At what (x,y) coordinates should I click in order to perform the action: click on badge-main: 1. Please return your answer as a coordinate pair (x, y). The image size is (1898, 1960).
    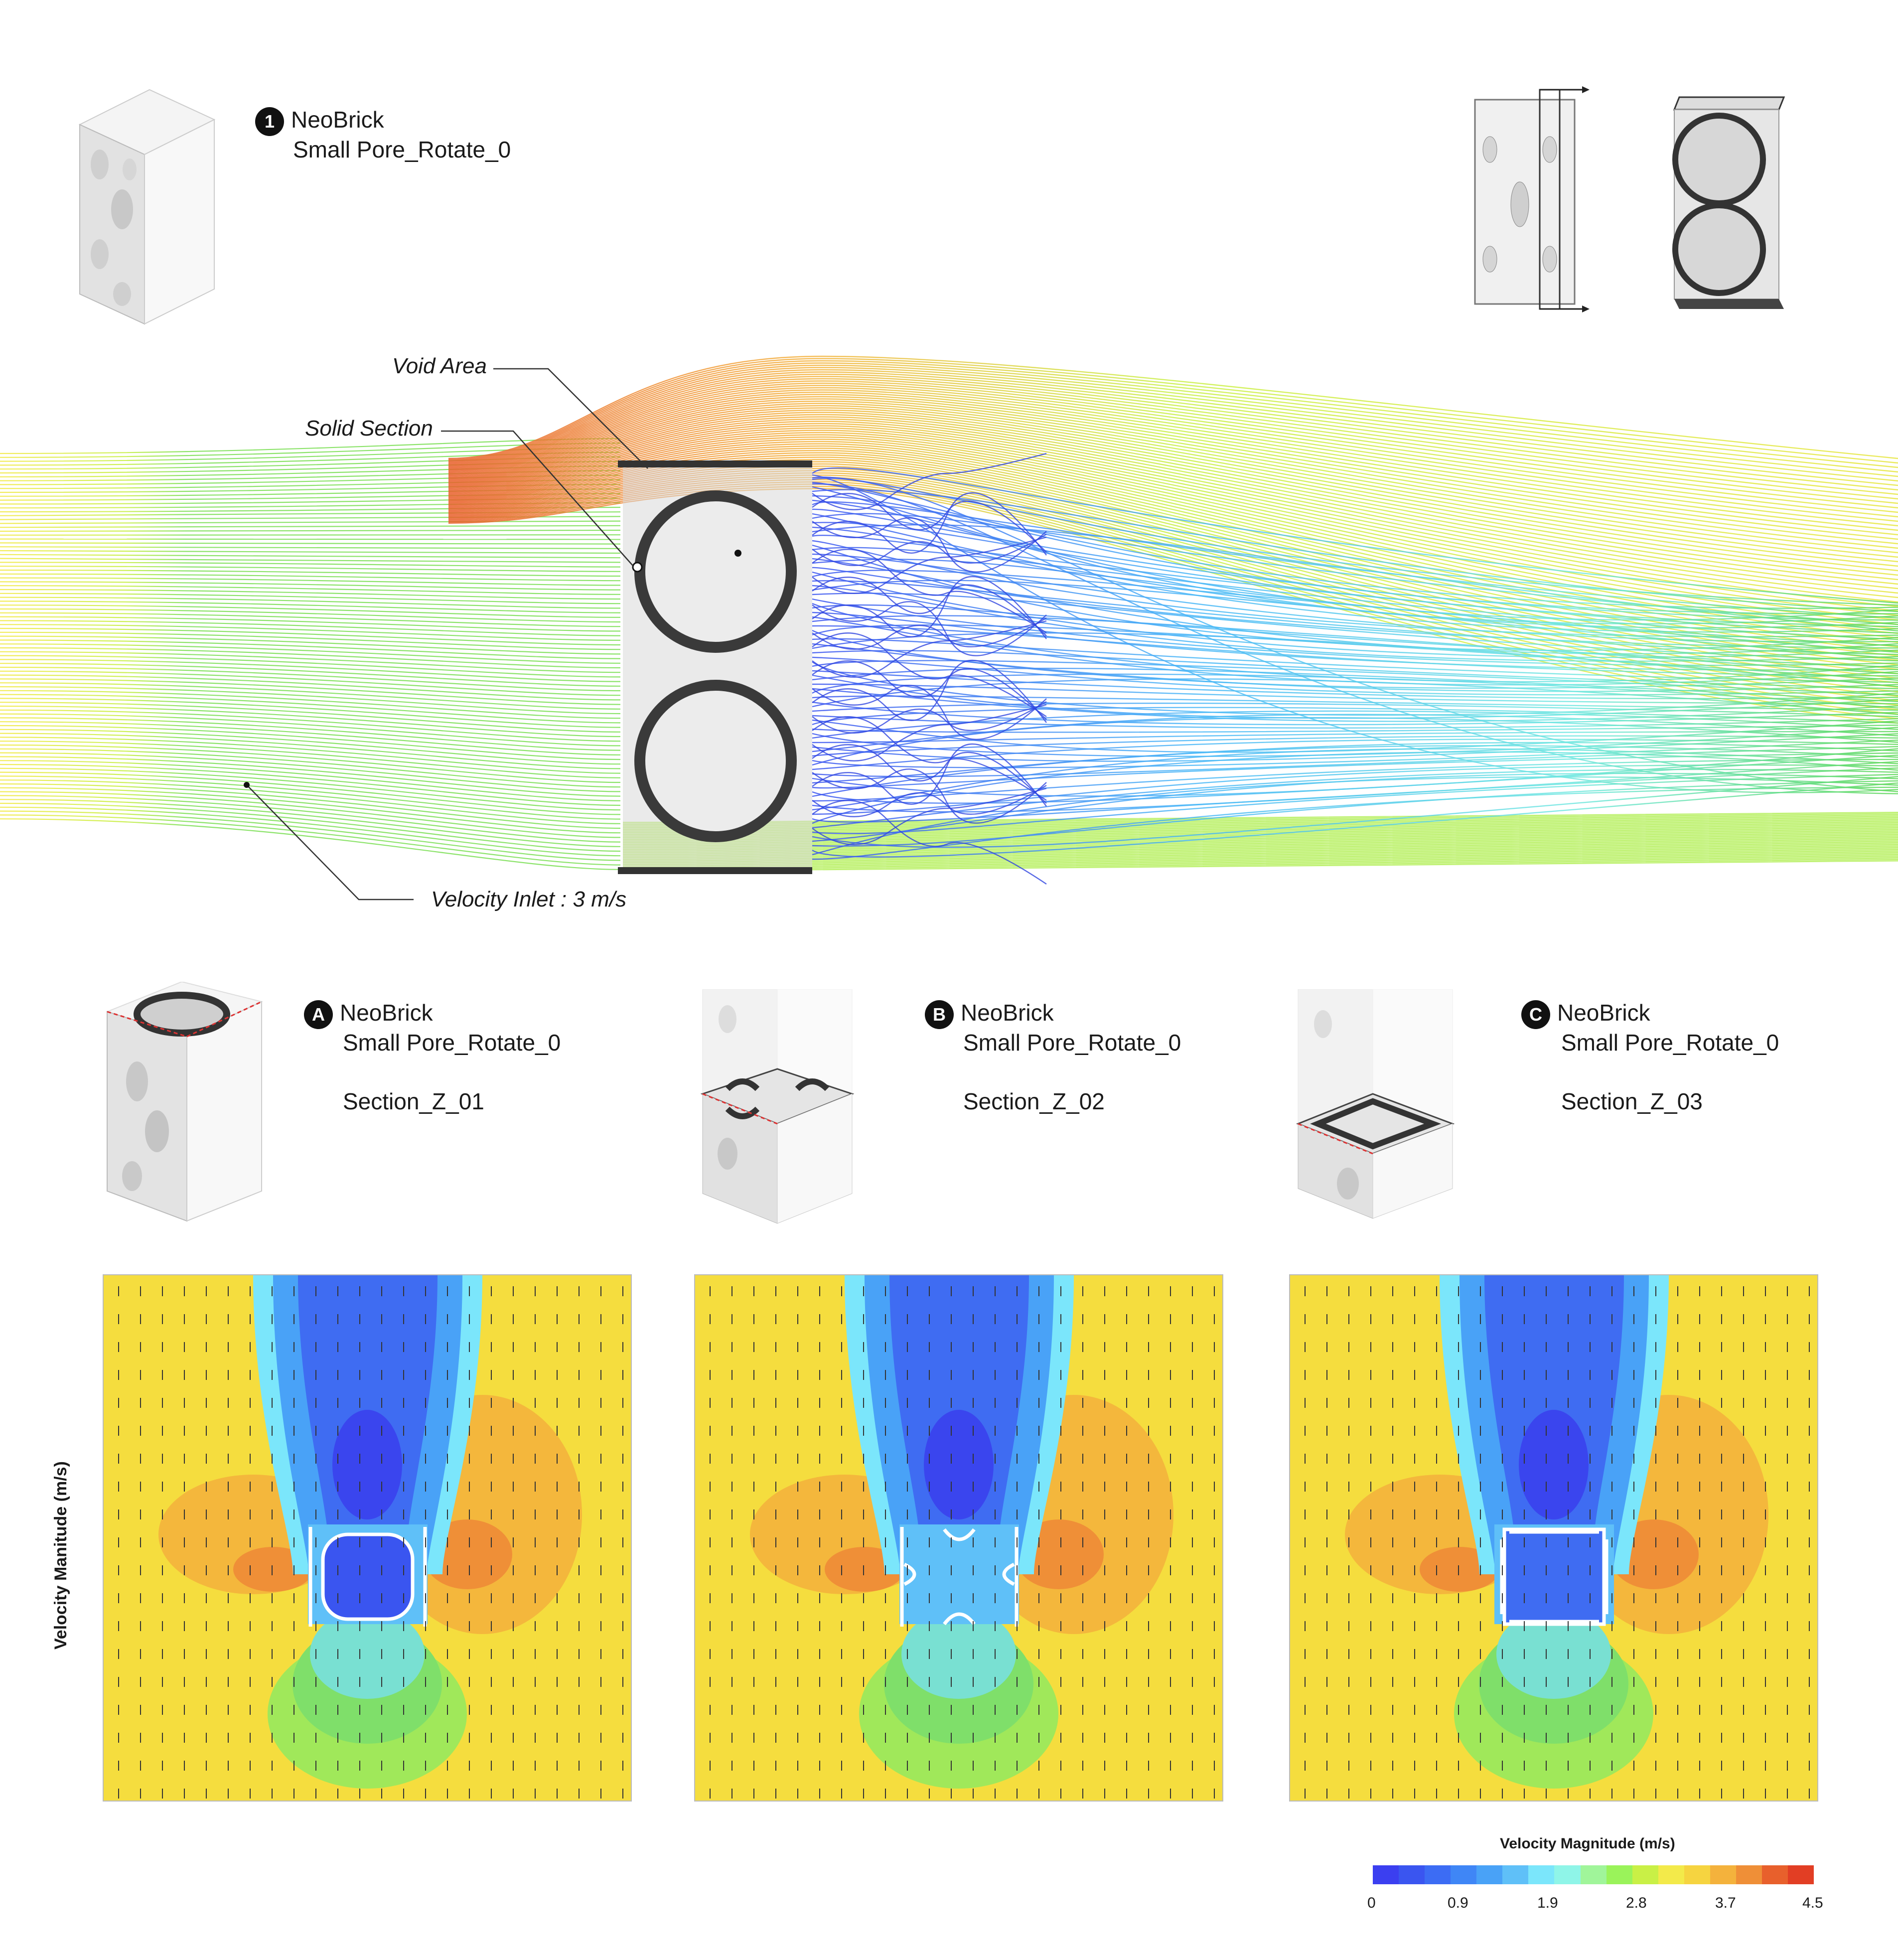
    Looking at the image, I should click on (269, 121).